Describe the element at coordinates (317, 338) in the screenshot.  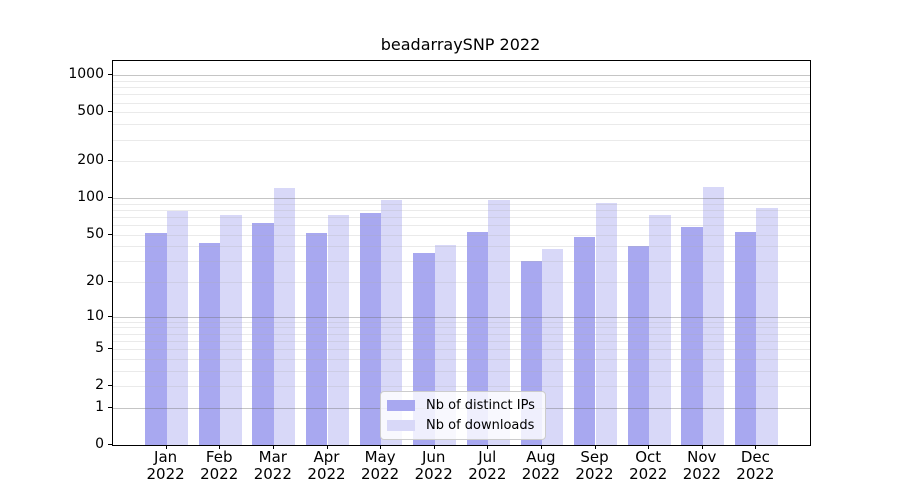
I see `bar-distinct-ips-apr` at that location.